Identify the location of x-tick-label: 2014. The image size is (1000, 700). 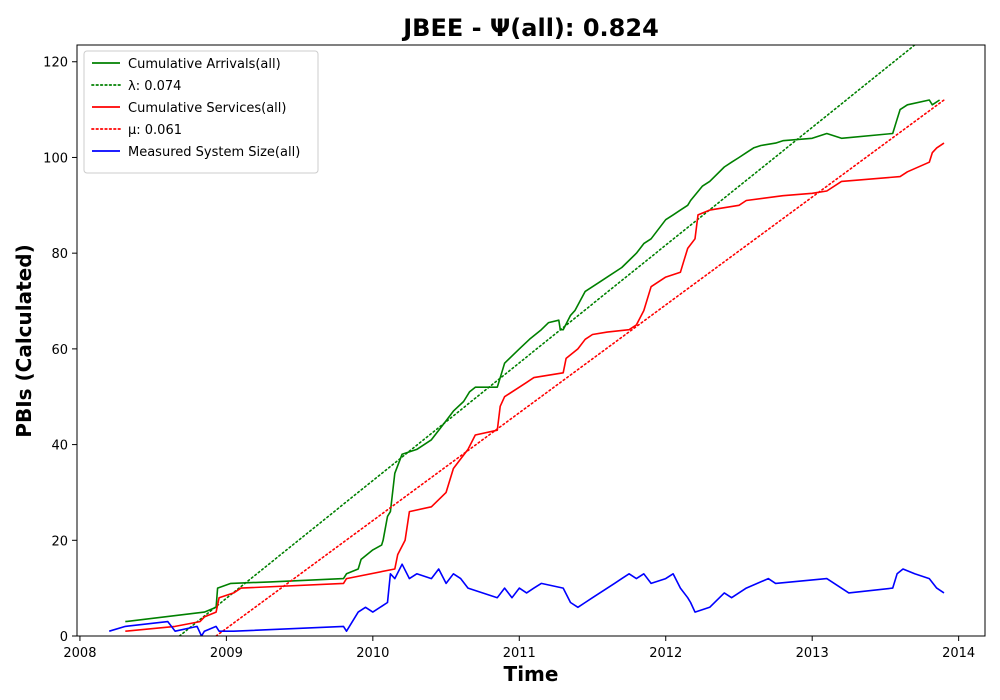
(958, 653).